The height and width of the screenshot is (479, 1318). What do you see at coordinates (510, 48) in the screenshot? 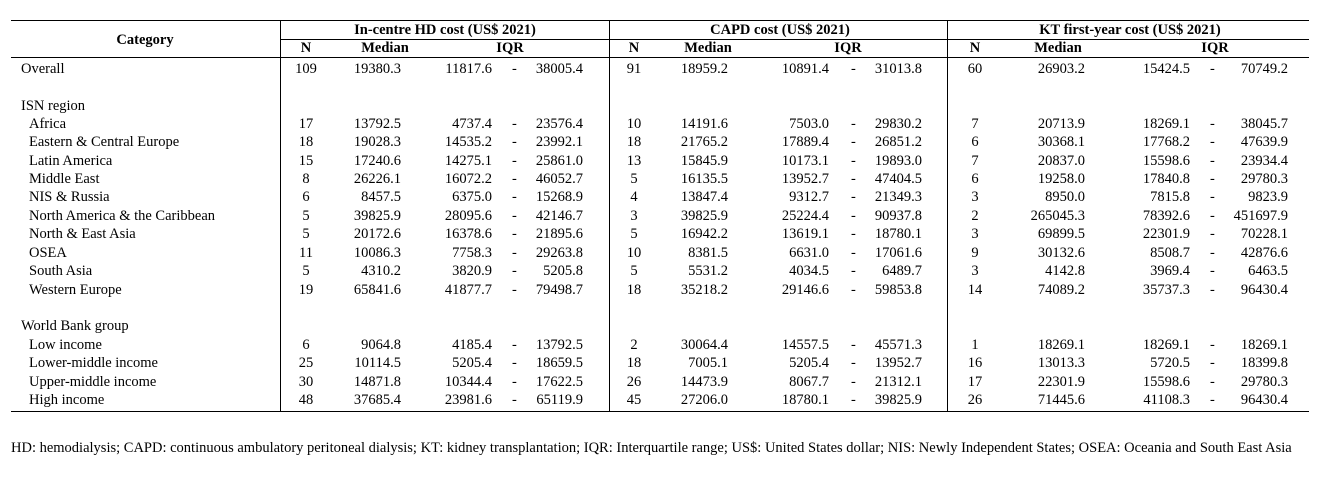
I see `hd-iqr-header: IQR` at bounding box center [510, 48].